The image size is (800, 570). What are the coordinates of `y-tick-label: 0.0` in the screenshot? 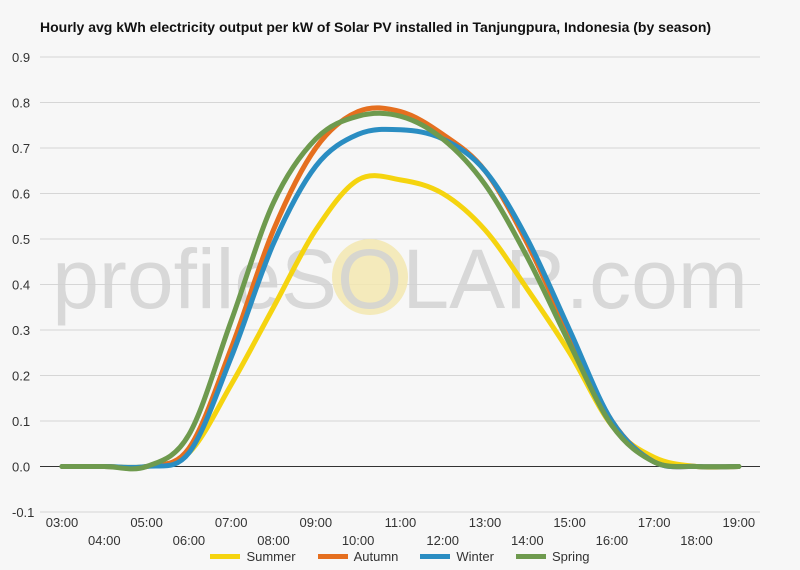 It's located at (21, 467).